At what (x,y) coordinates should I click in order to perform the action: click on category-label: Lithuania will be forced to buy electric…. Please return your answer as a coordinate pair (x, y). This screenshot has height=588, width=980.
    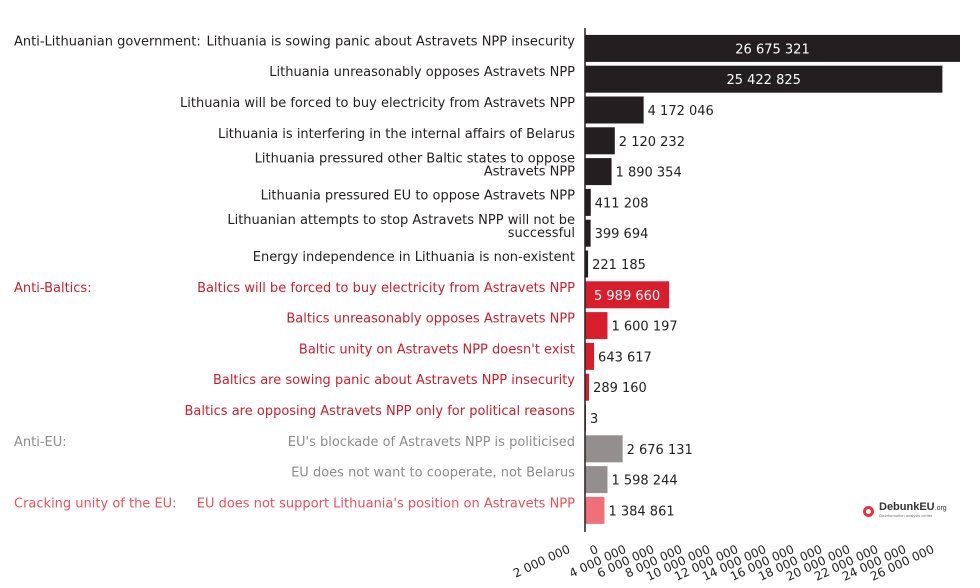
    Looking at the image, I should click on (377, 103).